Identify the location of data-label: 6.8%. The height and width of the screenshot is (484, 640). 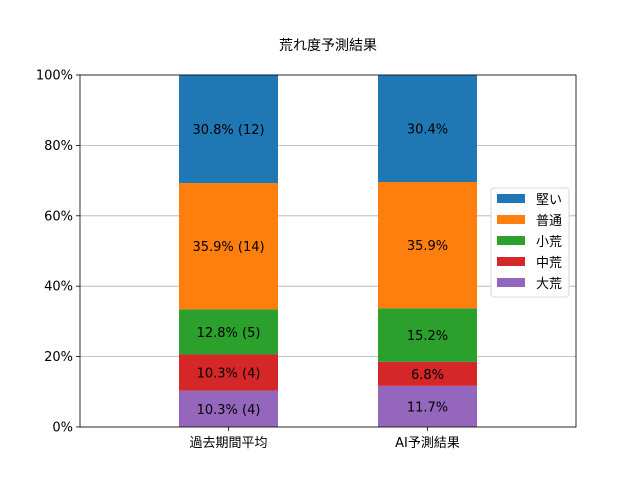
(427, 375).